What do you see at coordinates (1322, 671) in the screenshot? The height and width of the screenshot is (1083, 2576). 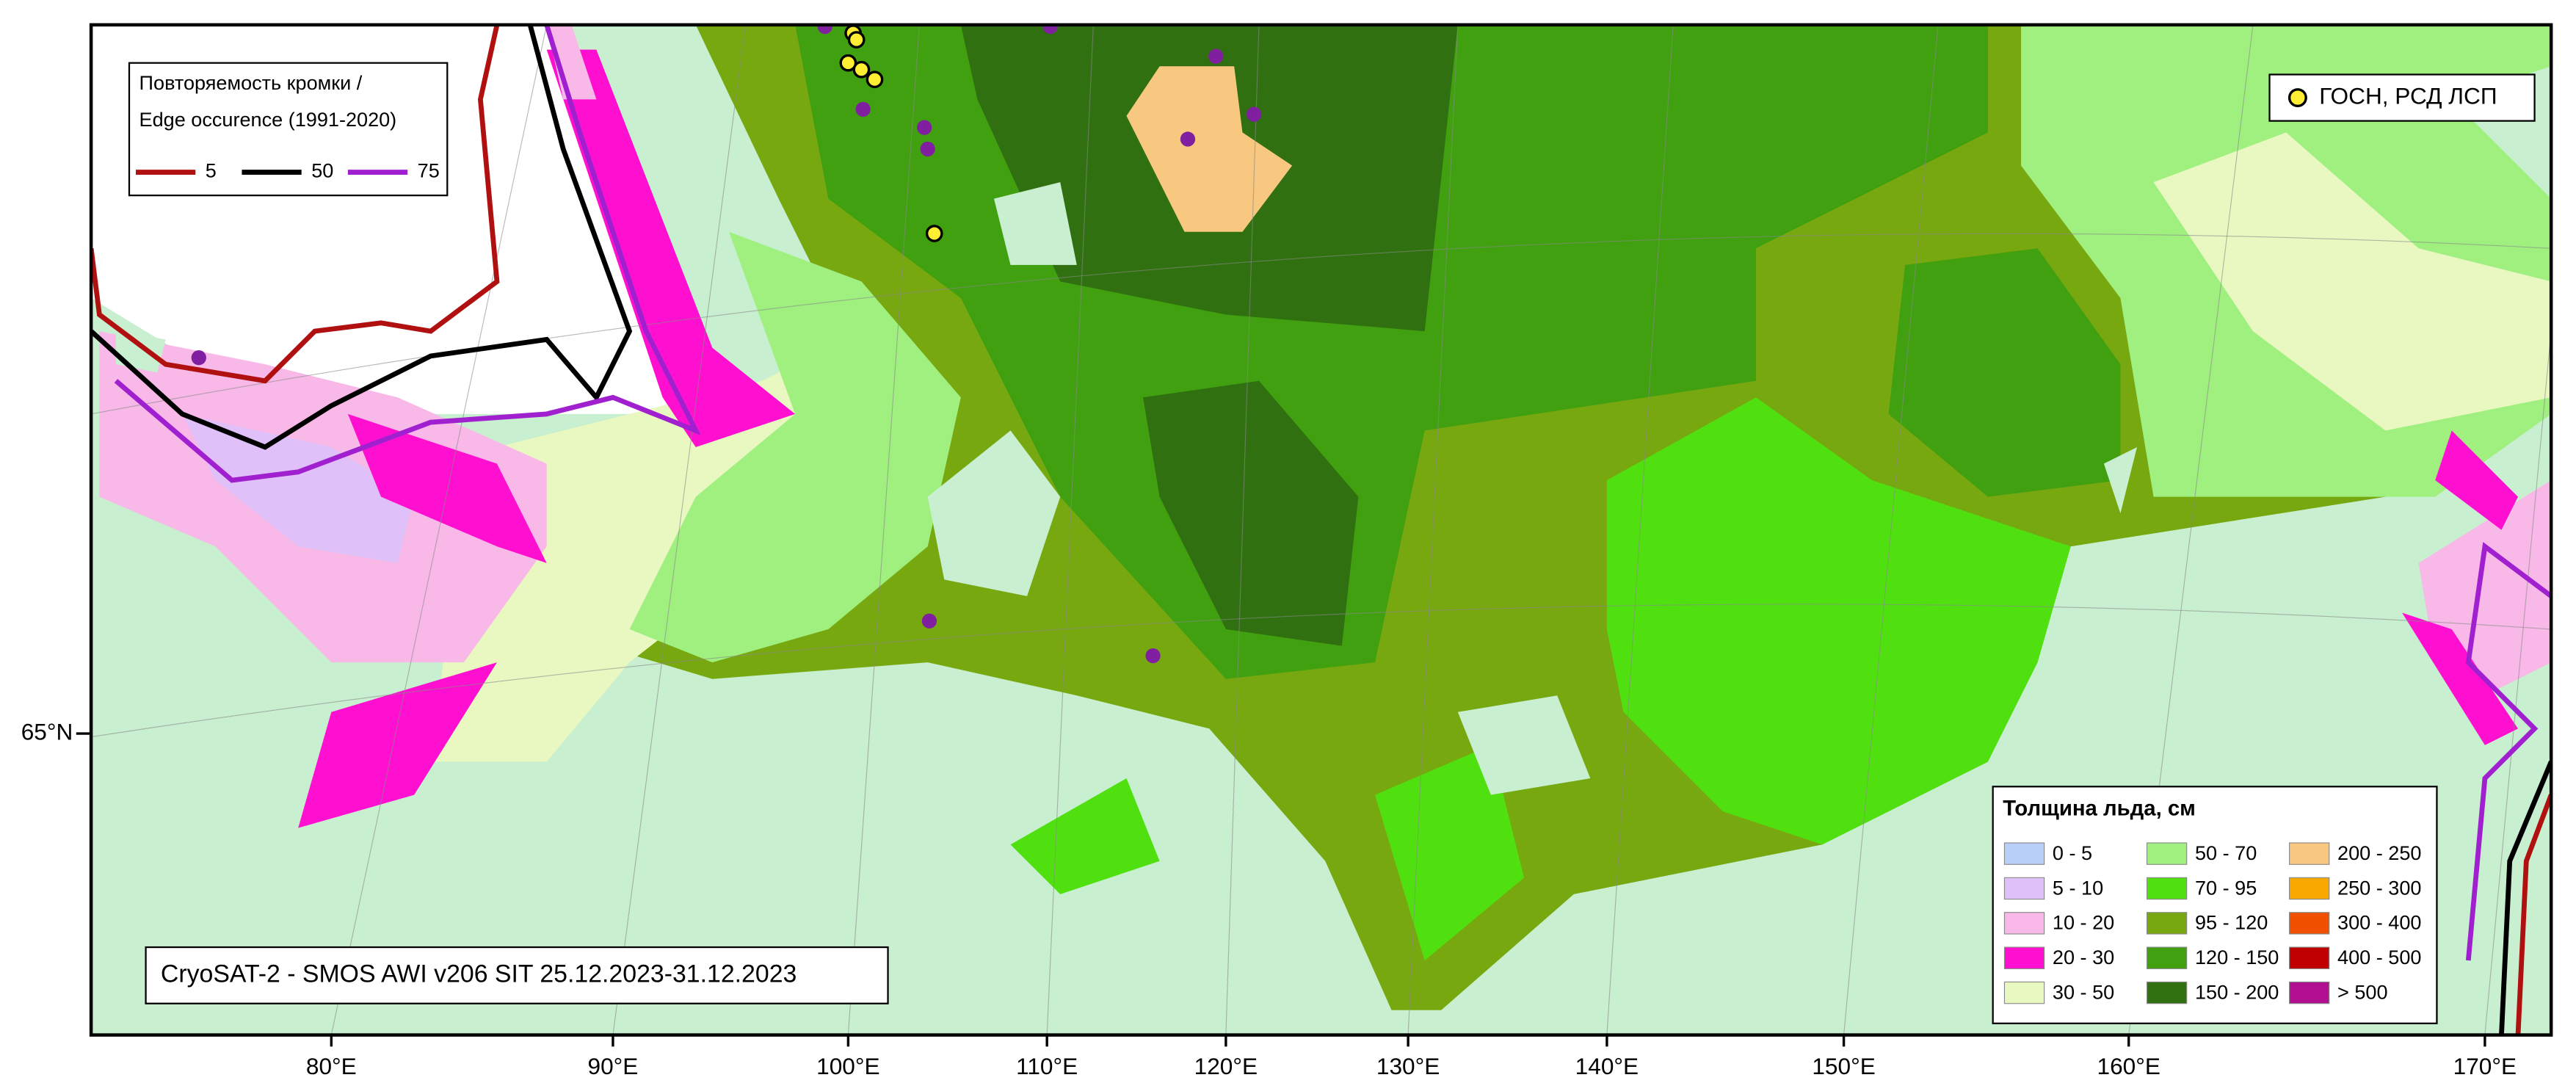 I see `parallel` at bounding box center [1322, 671].